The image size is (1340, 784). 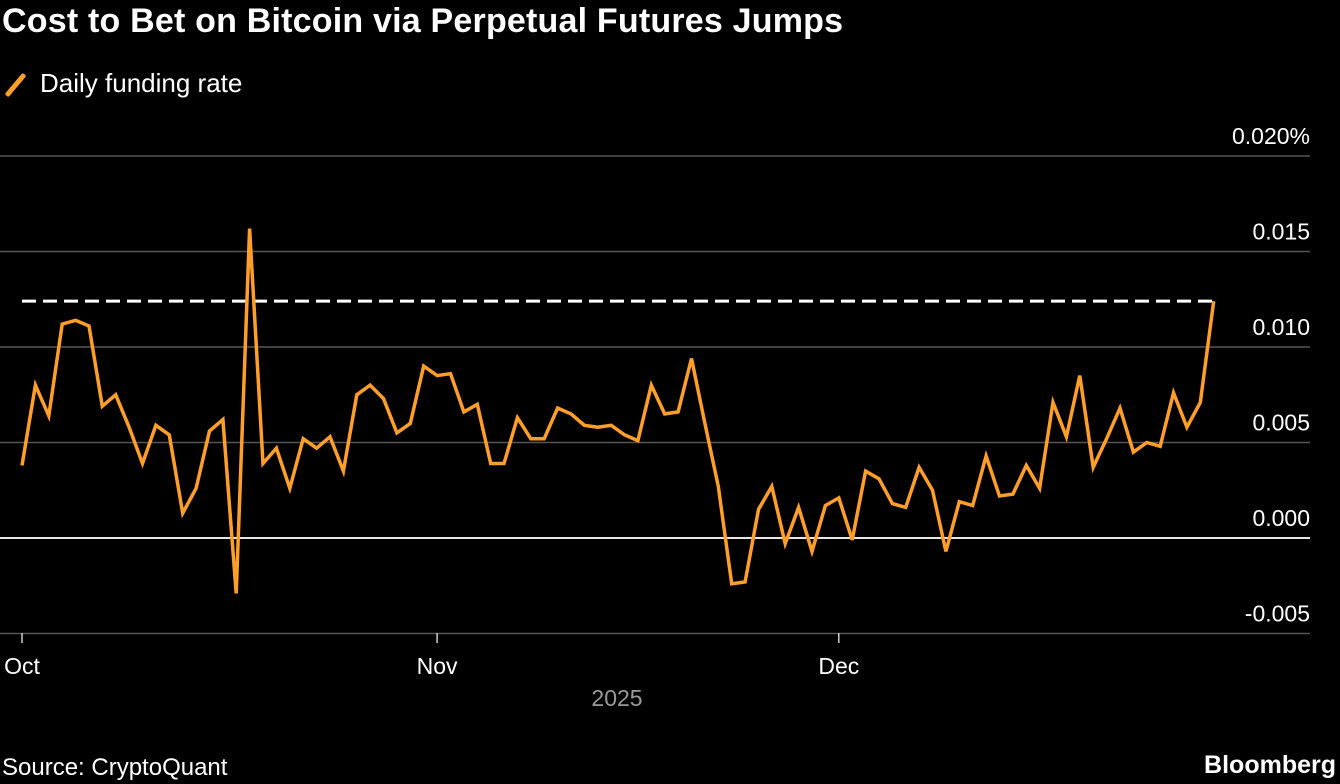 What do you see at coordinates (1277, 614) in the screenshot?
I see `y-tick-label: -0.005` at bounding box center [1277, 614].